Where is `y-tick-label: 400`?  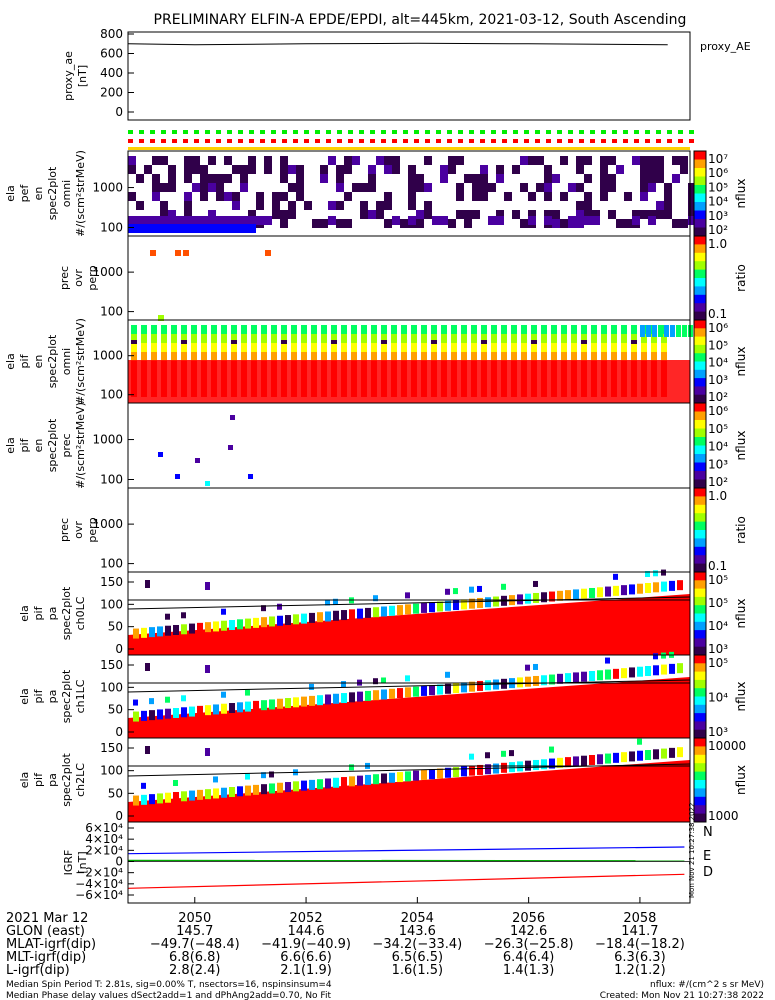
y-tick-label: 400 is located at coordinates (111, 73).